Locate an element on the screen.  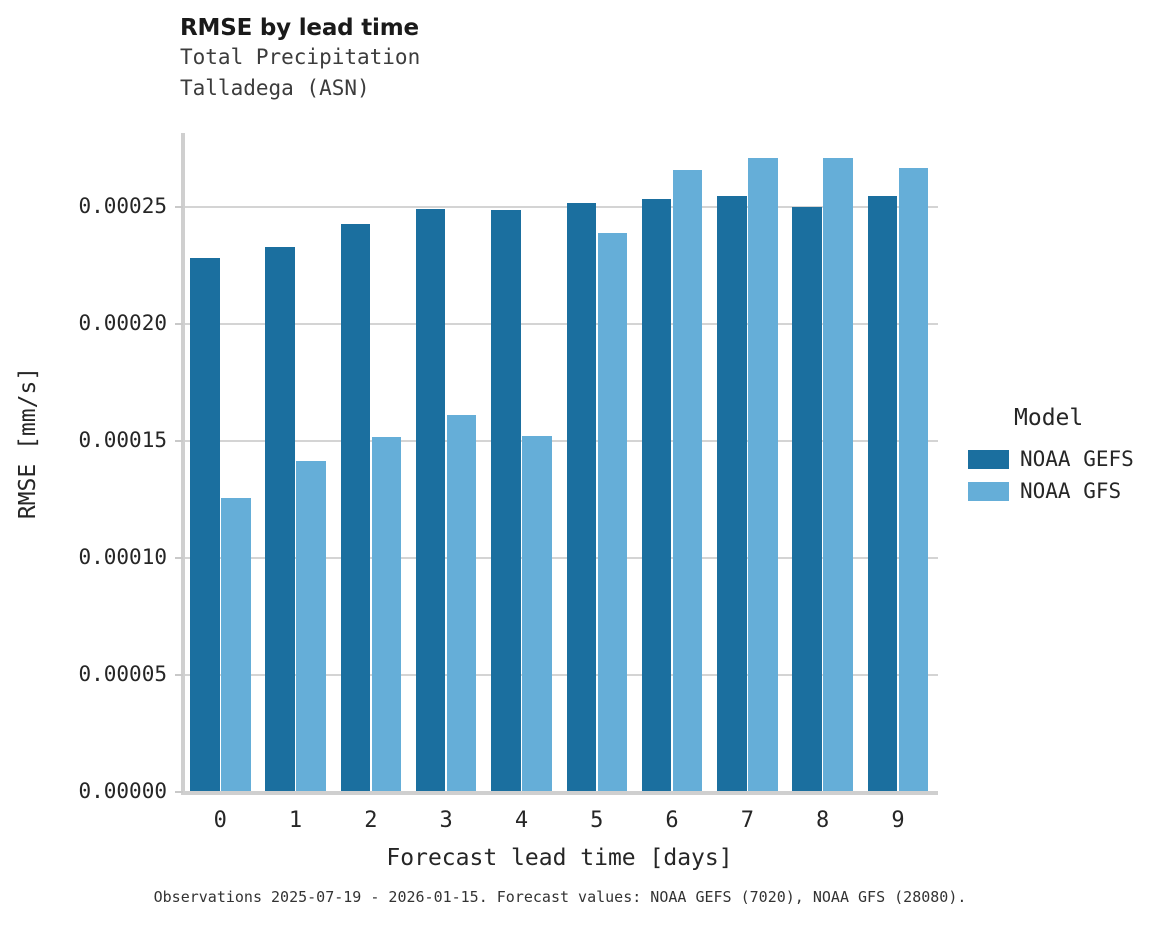
y-axis-tick-label: 0.00005 is located at coordinates (122, 673).